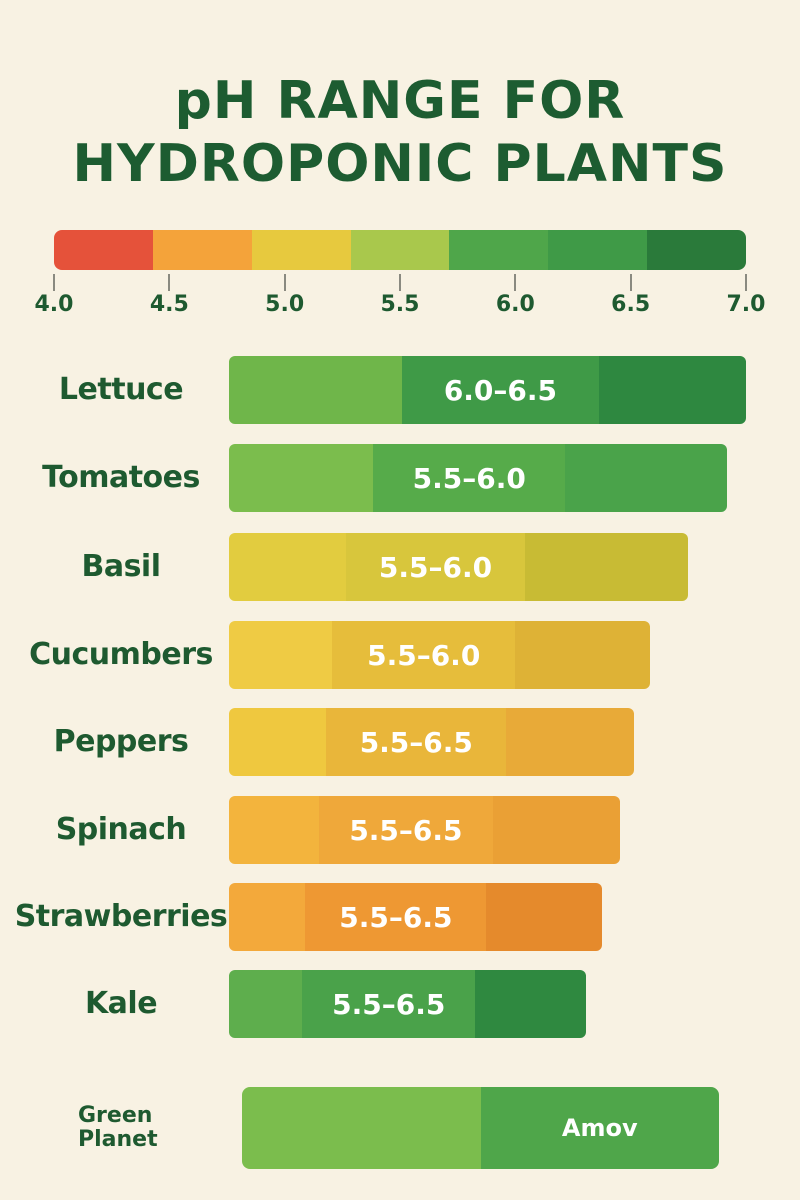  What do you see at coordinates (118, 1127) in the screenshot?
I see `brand-label: Green Planet` at bounding box center [118, 1127].